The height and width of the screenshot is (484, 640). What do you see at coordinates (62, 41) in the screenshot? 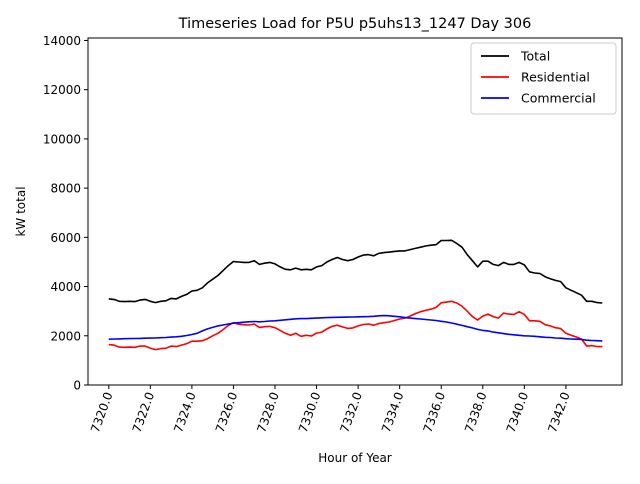
I see `y-tick-label: 14000` at bounding box center [62, 41].